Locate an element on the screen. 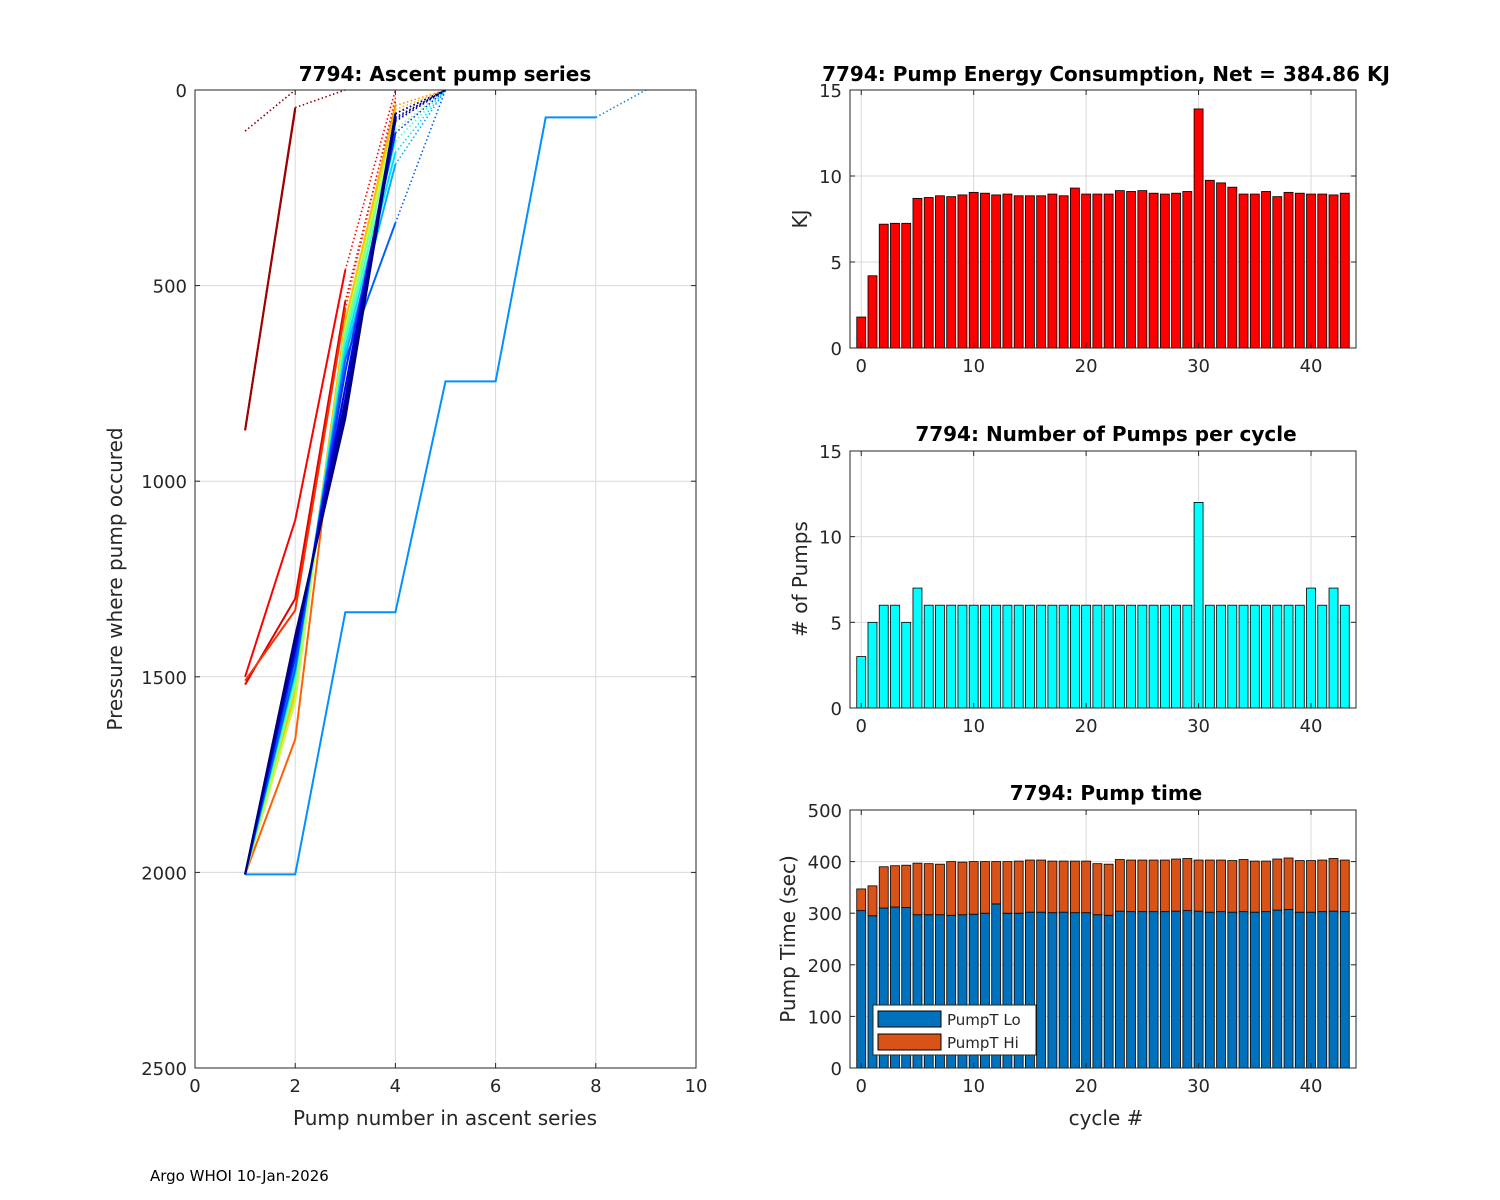 This screenshot has height=1200, width=1500. legend-label-hi: PumpT Hi is located at coordinates (983, 1043).